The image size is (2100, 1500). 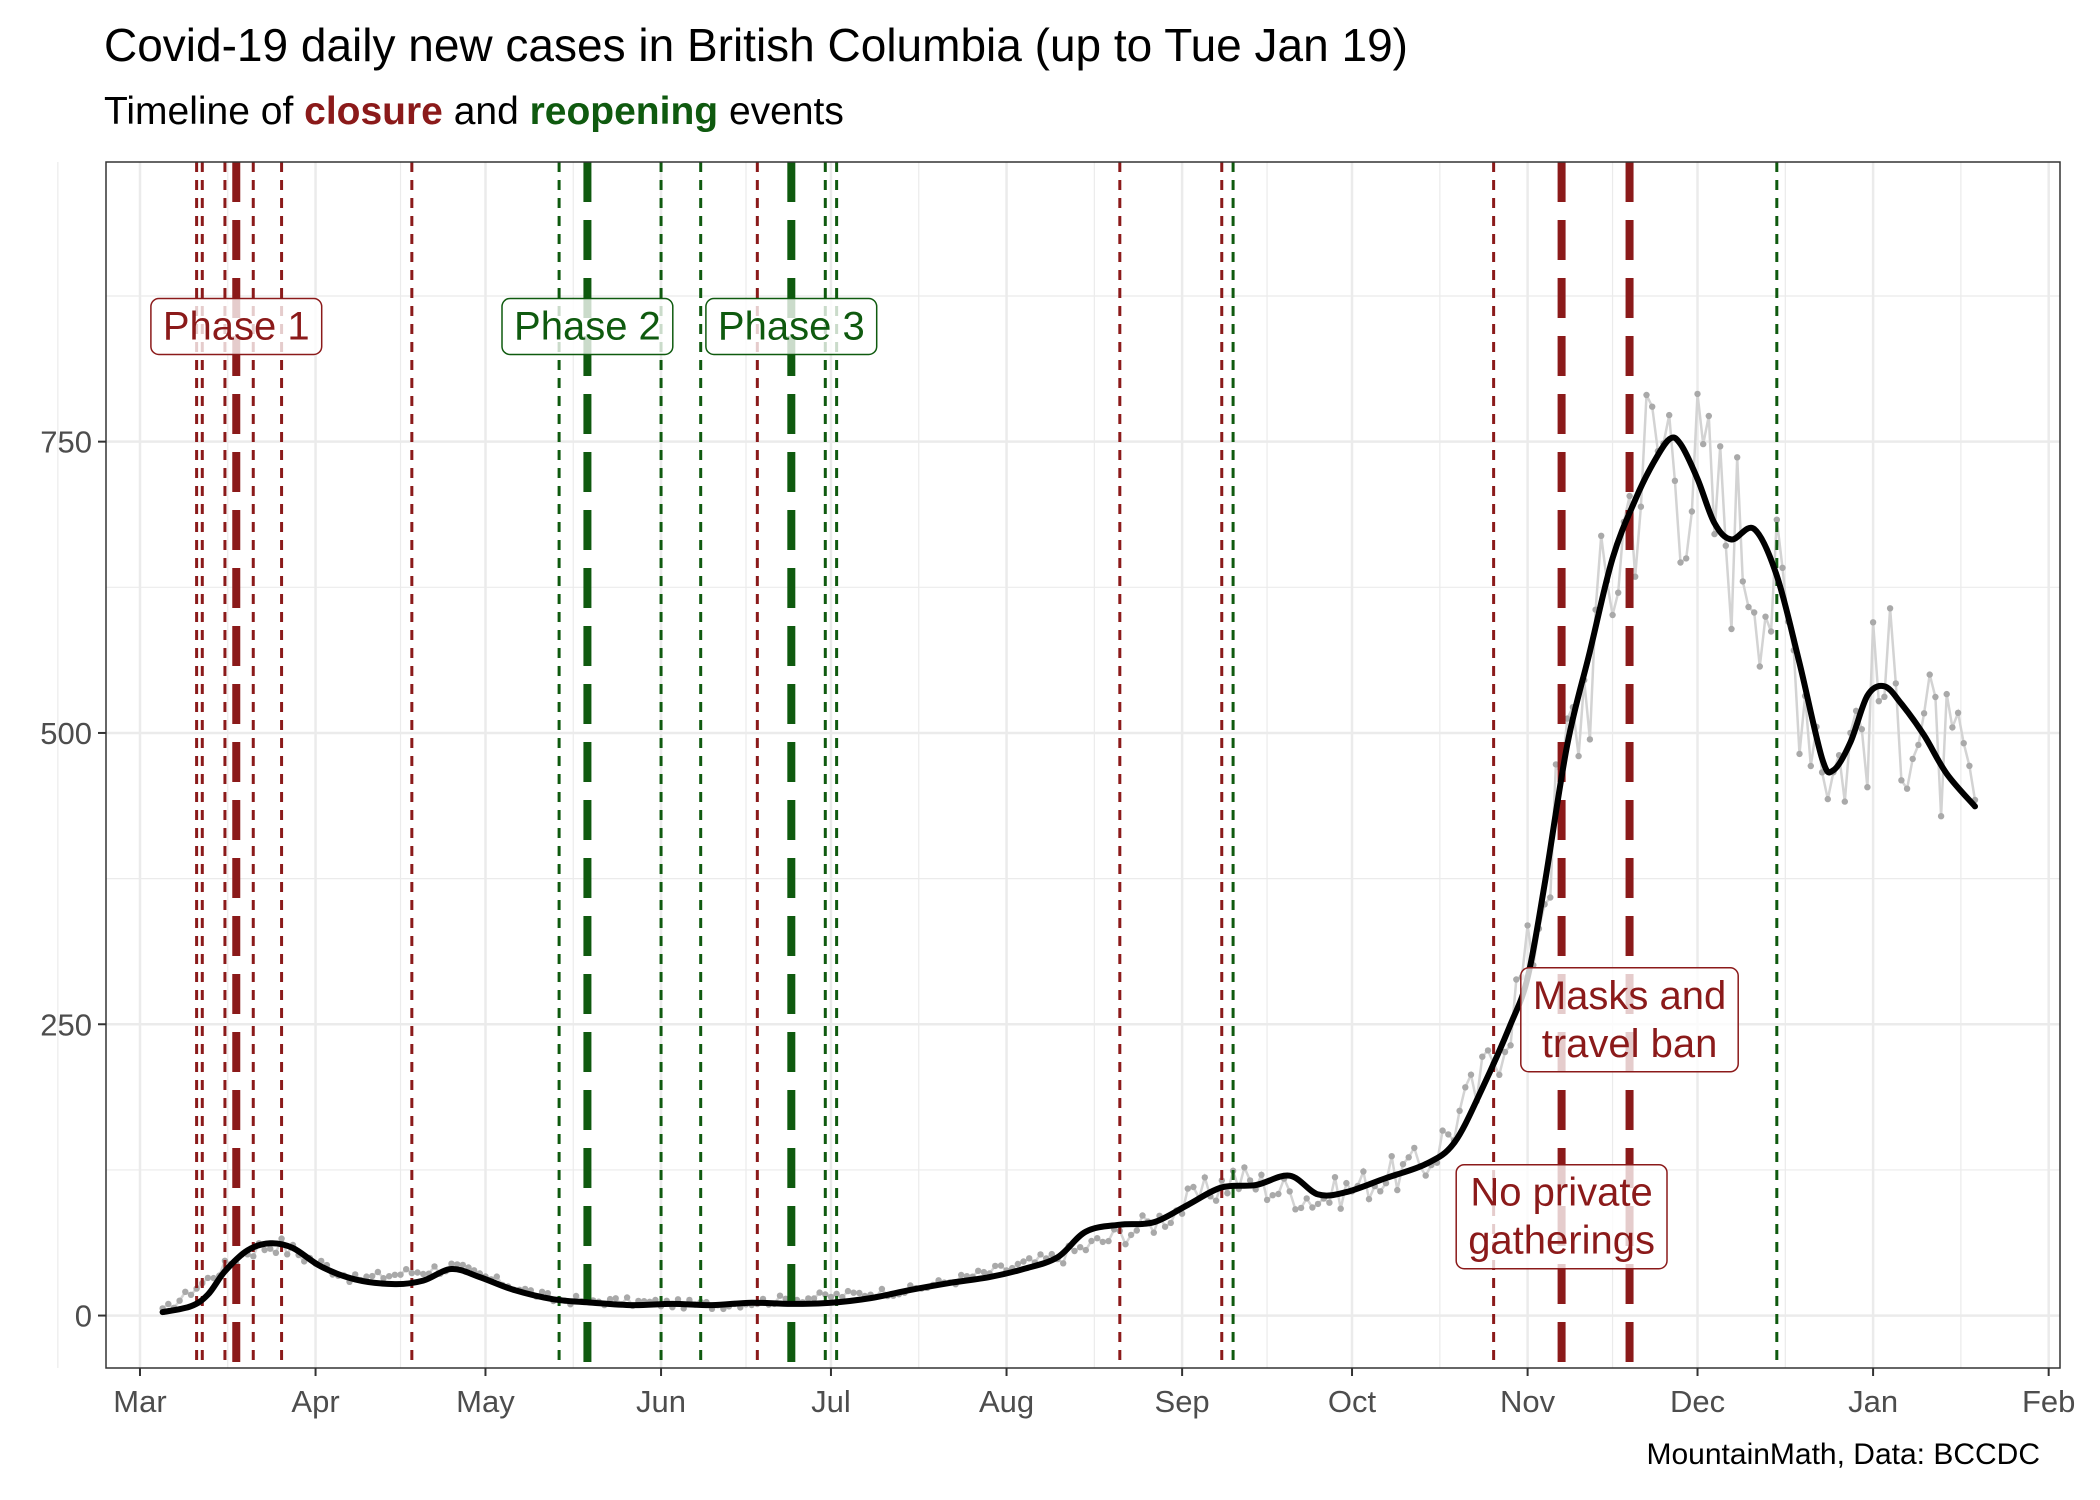 I want to click on subtitle-middle: and, so click(x=486, y=111).